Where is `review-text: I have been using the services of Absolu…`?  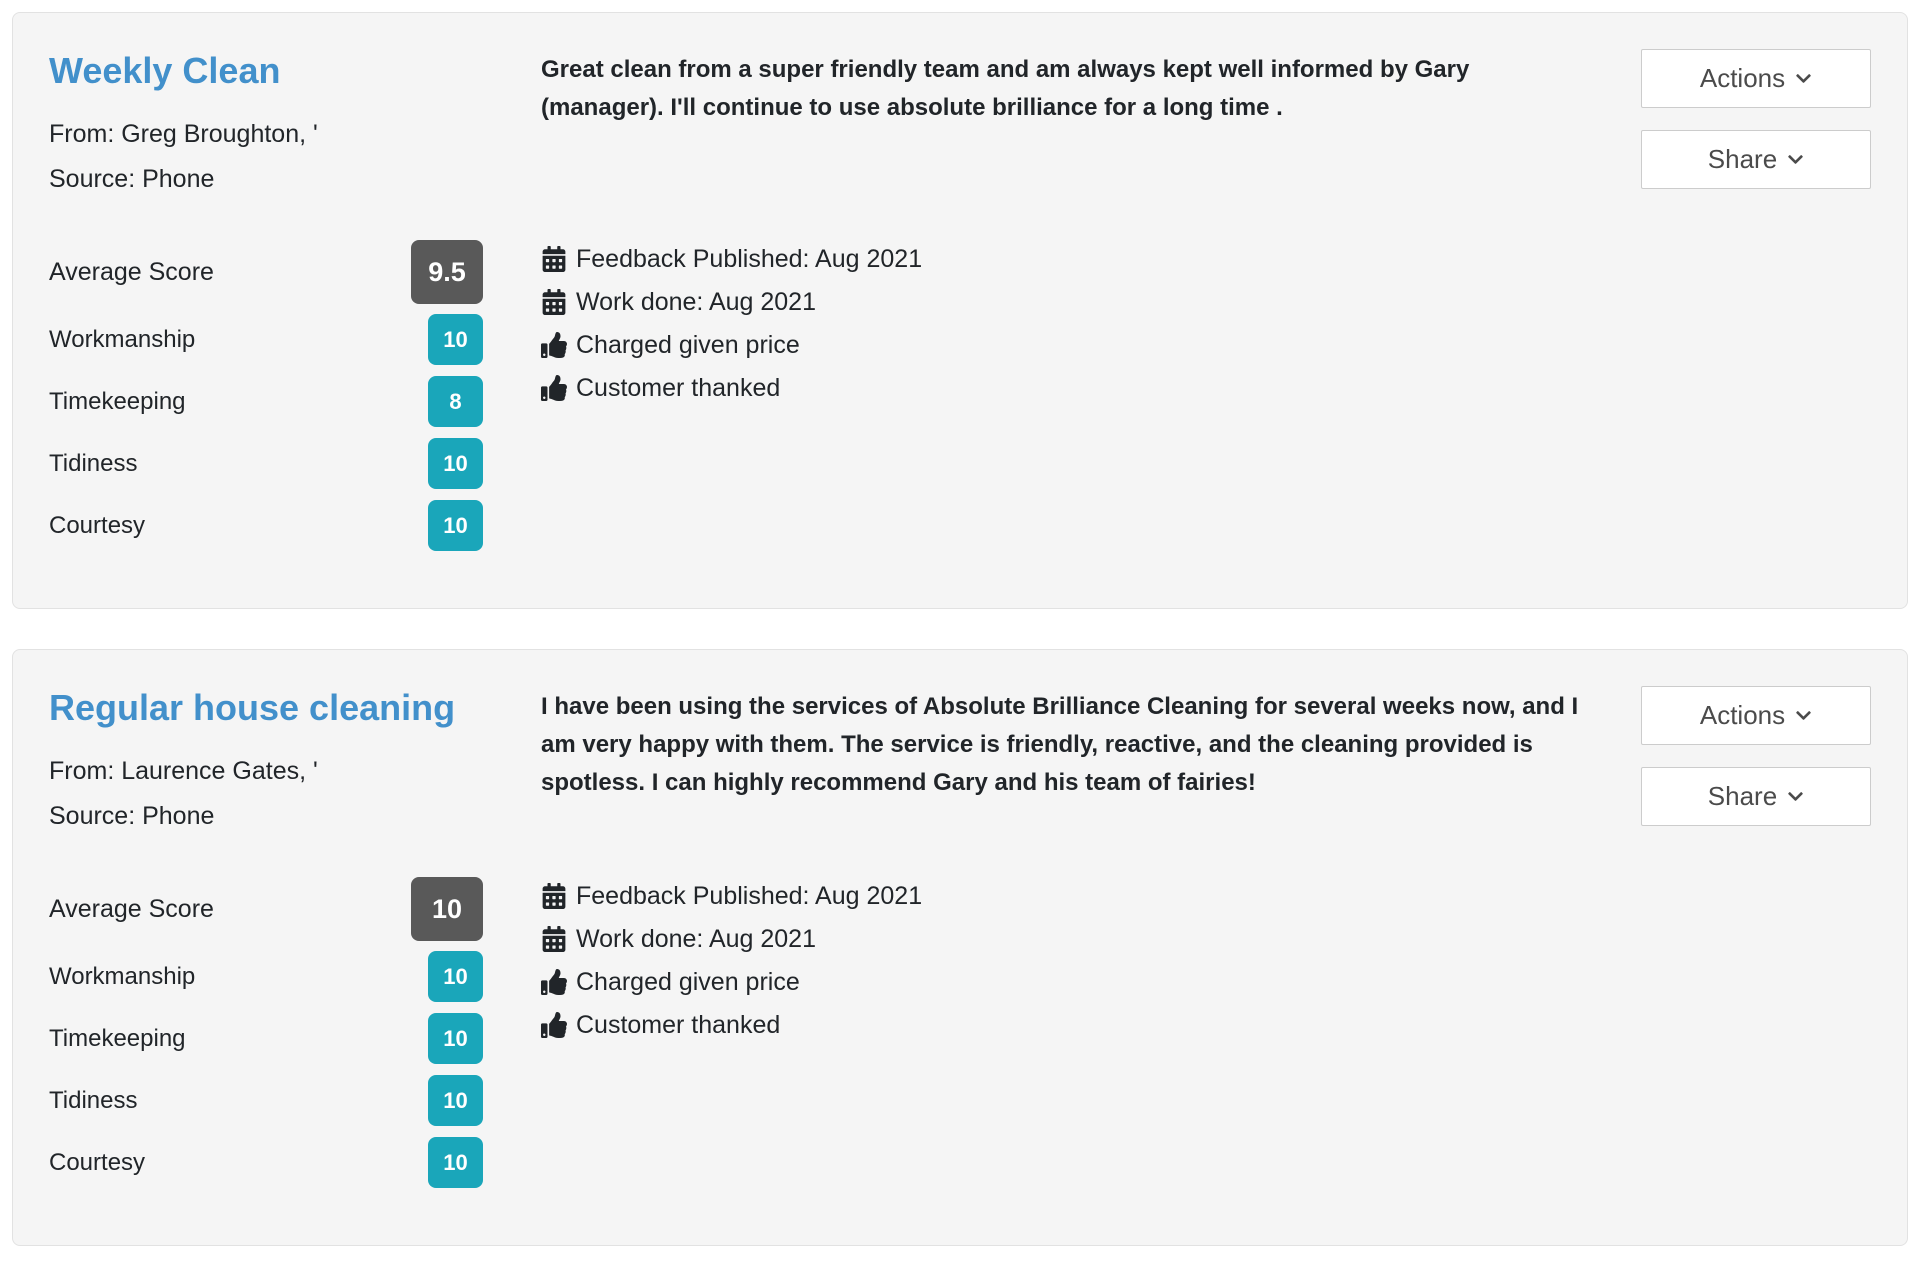 review-text: I have been using the services of Absolu… is located at coordinates (1060, 745).